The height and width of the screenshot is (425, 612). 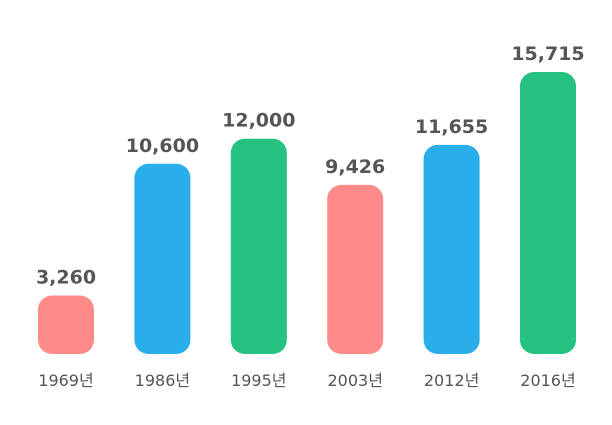 I want to click on x-tick-label-3: 1995년, so click(x=258, y=380).